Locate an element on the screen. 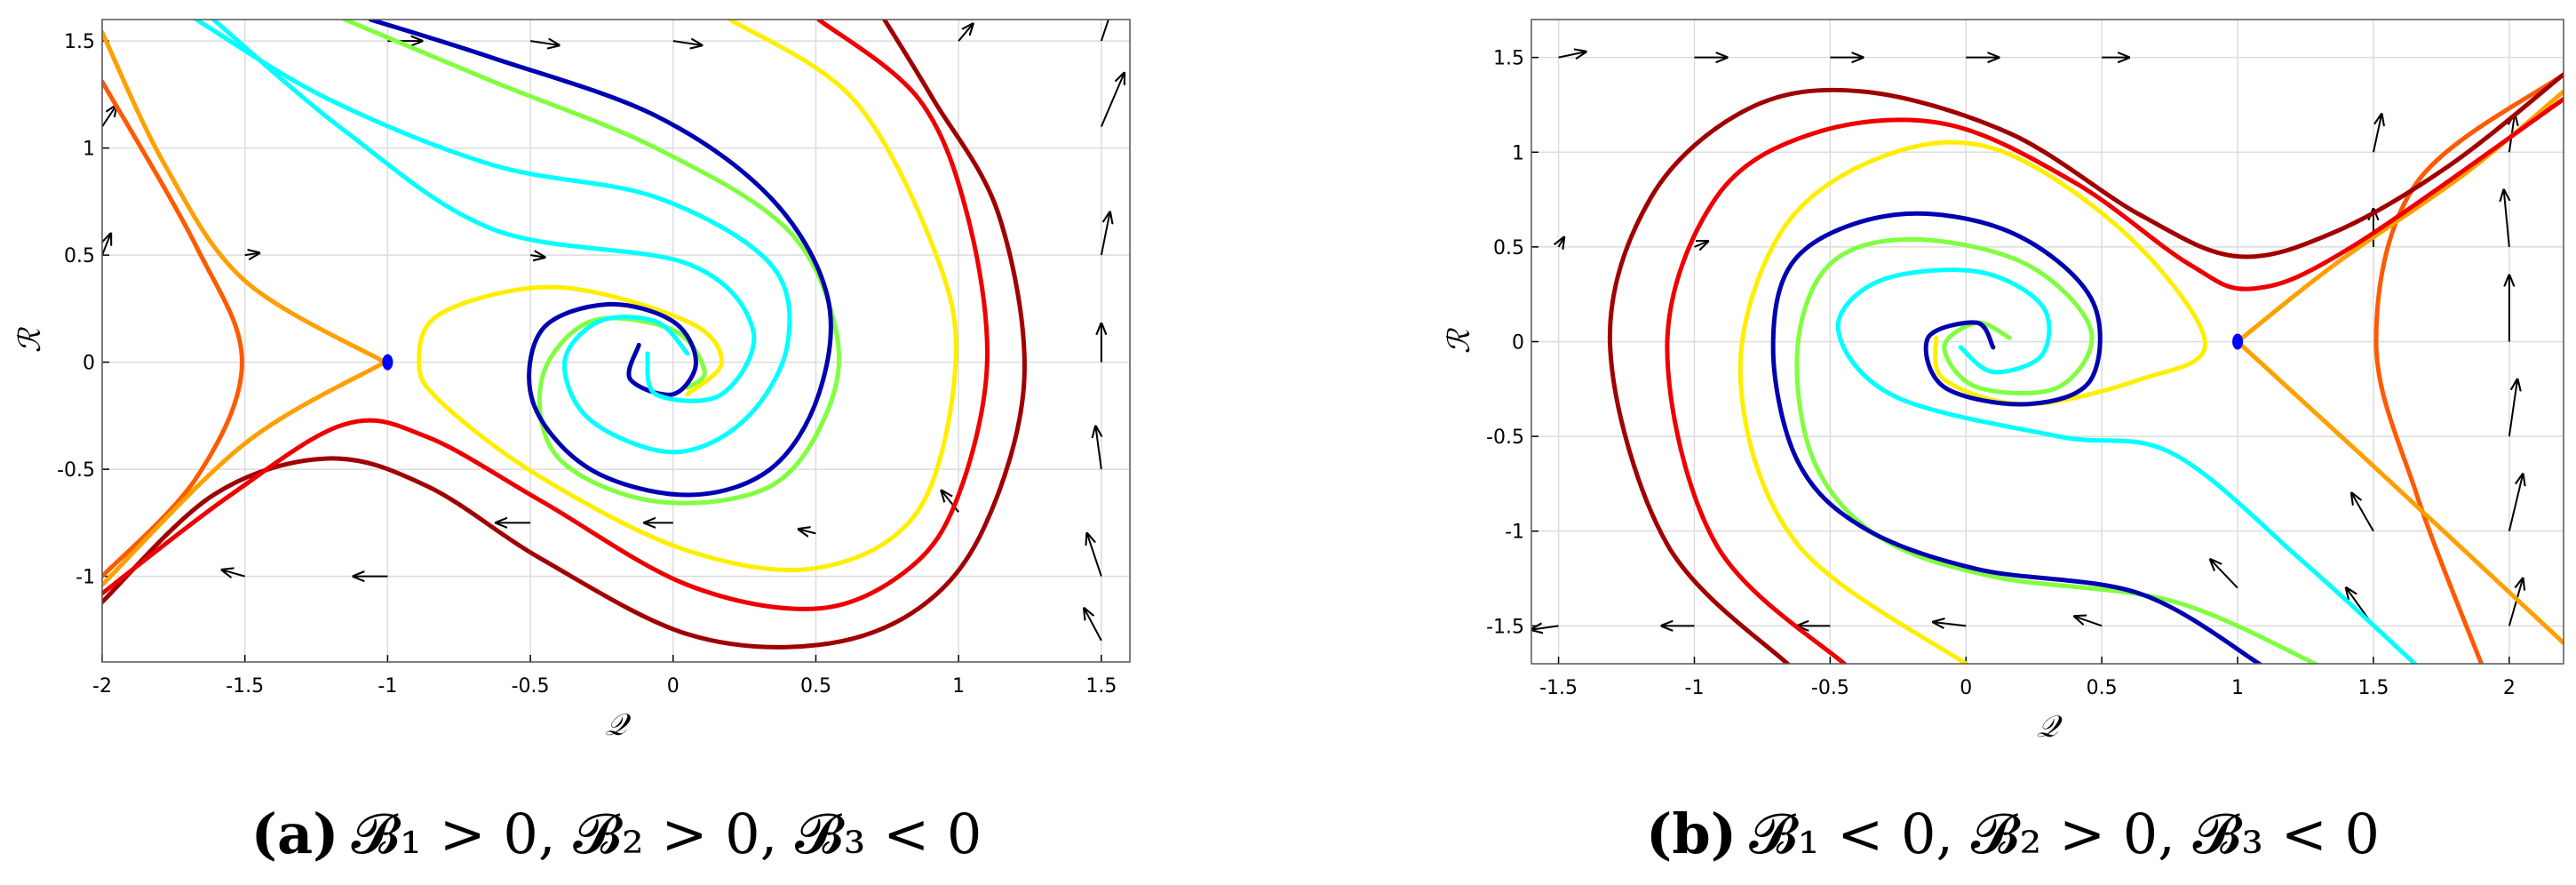 This screenshot has width=2576, height=885. y-tick-label: -1.5 is located at coordinates (1505, 627).